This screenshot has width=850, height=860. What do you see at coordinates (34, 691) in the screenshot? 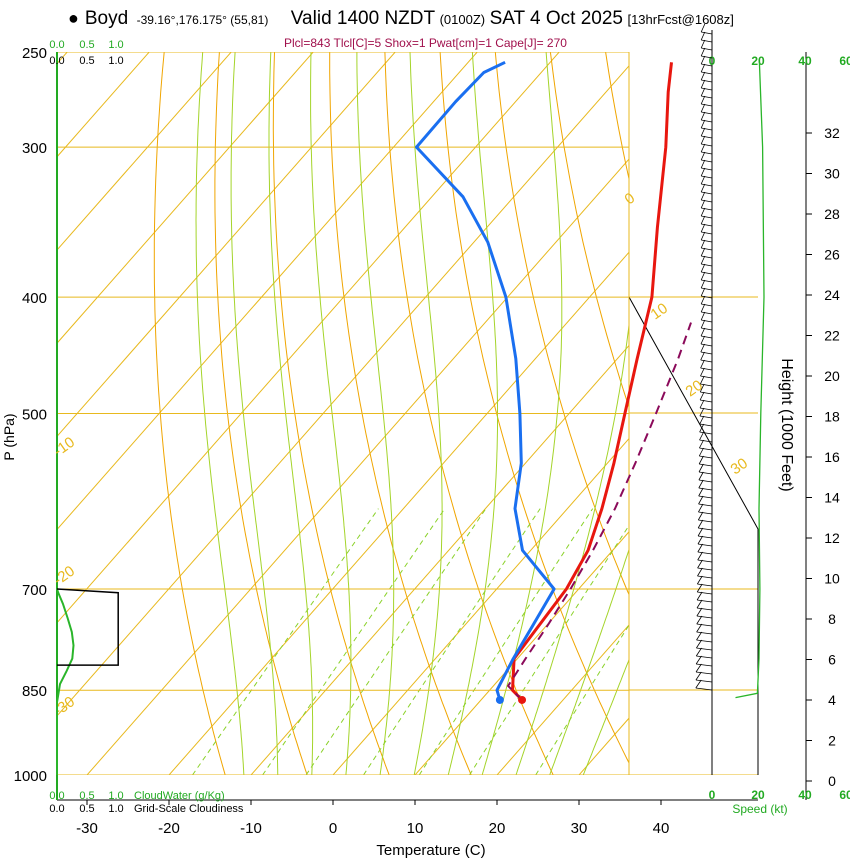
I see `pressure-tick-label: 850` at bounding box center [34, 691].